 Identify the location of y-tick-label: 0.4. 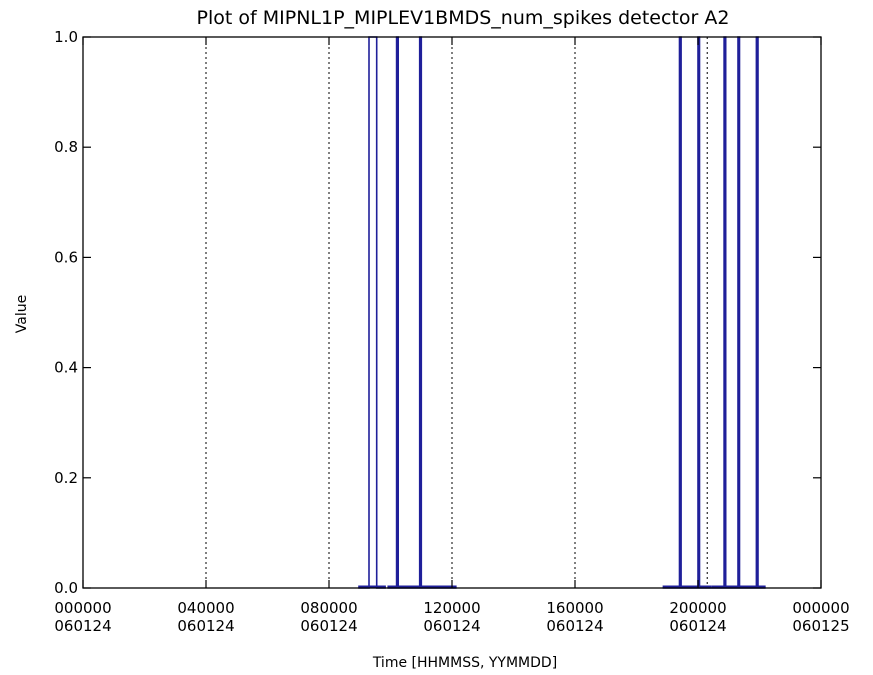
(66, 368).